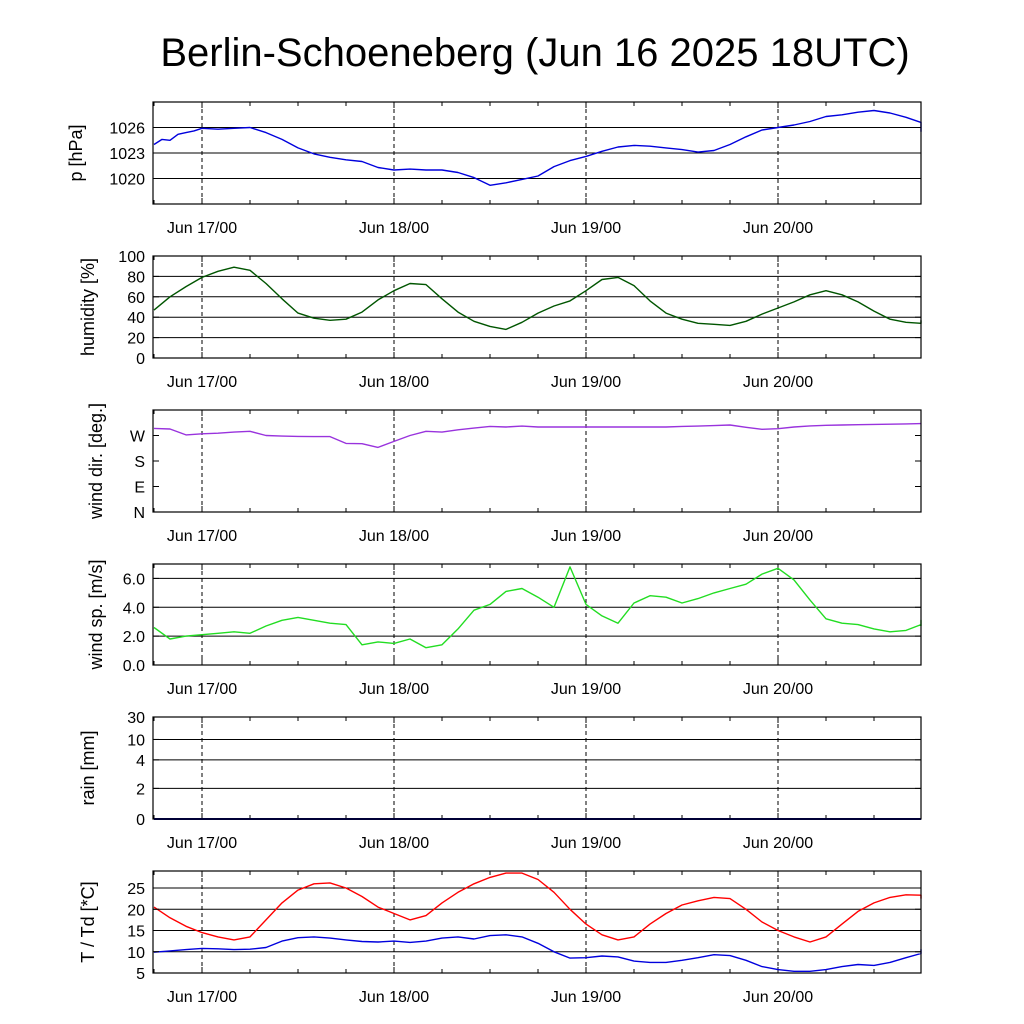 Image resolution: width=1024 pixels, height=1024 pixels. What do you see at coordinates (131, 257) in the screenshot?
I see `y-tick-label: 100` at bounding box center [131, 257].